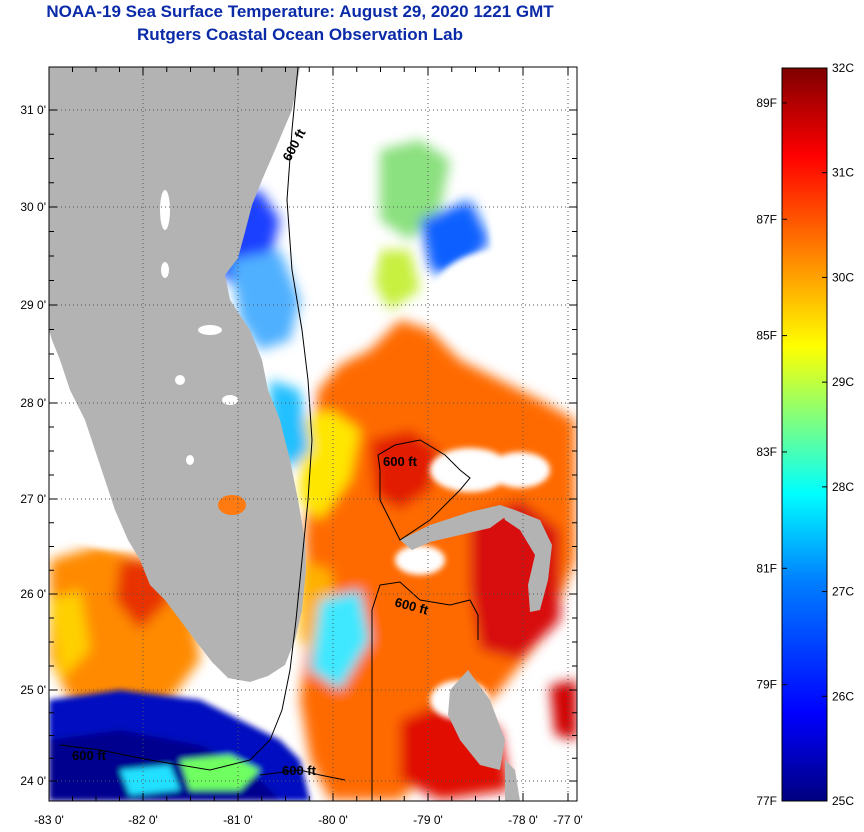  I want to click on colorbar-celsius-label: 30C, so click(843, 277).